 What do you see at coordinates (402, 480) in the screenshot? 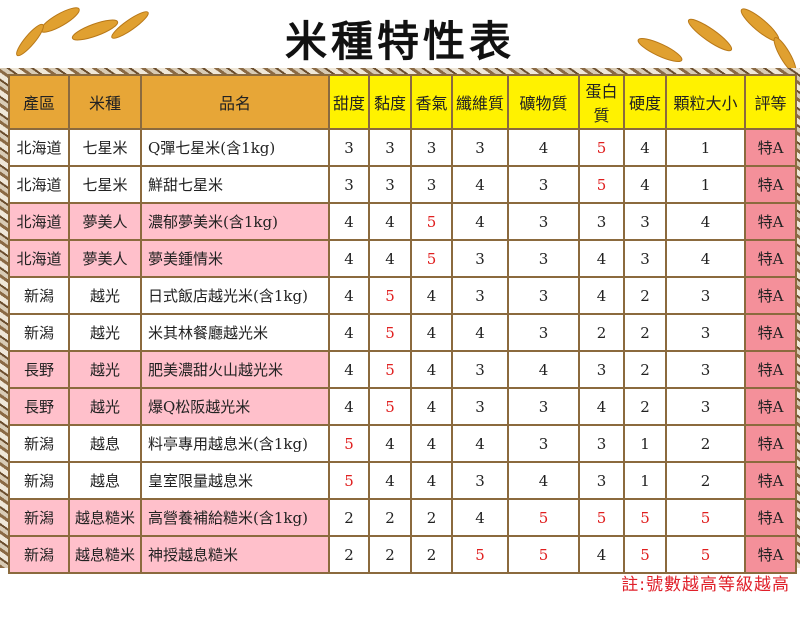
I see `table-row: 新潟 越息 皇室限量越息米 5 4 4 3 4 3 1 2 特A` at bounding box center [402, 480].